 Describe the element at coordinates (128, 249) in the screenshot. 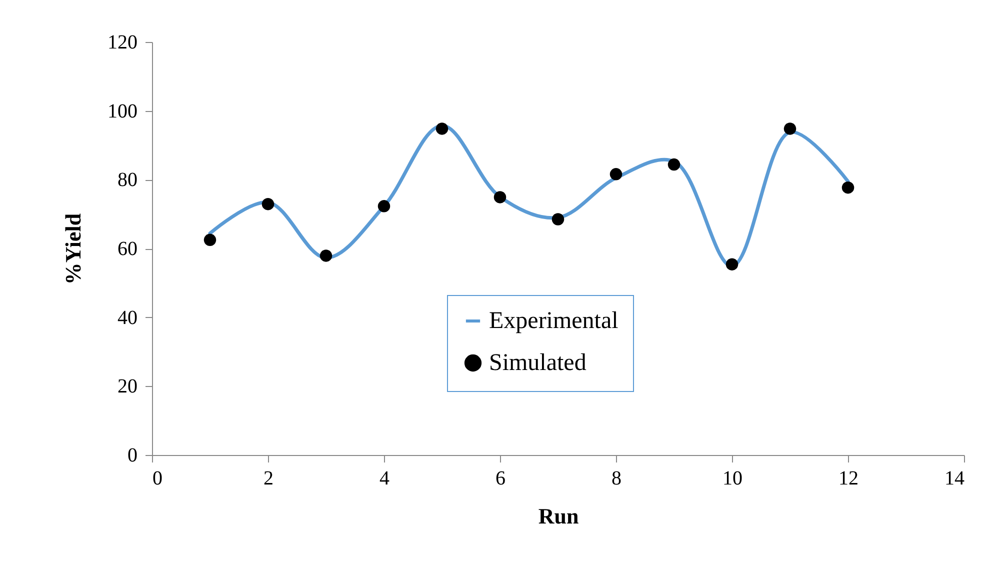

I see `y-tick-label: 60` at that location.